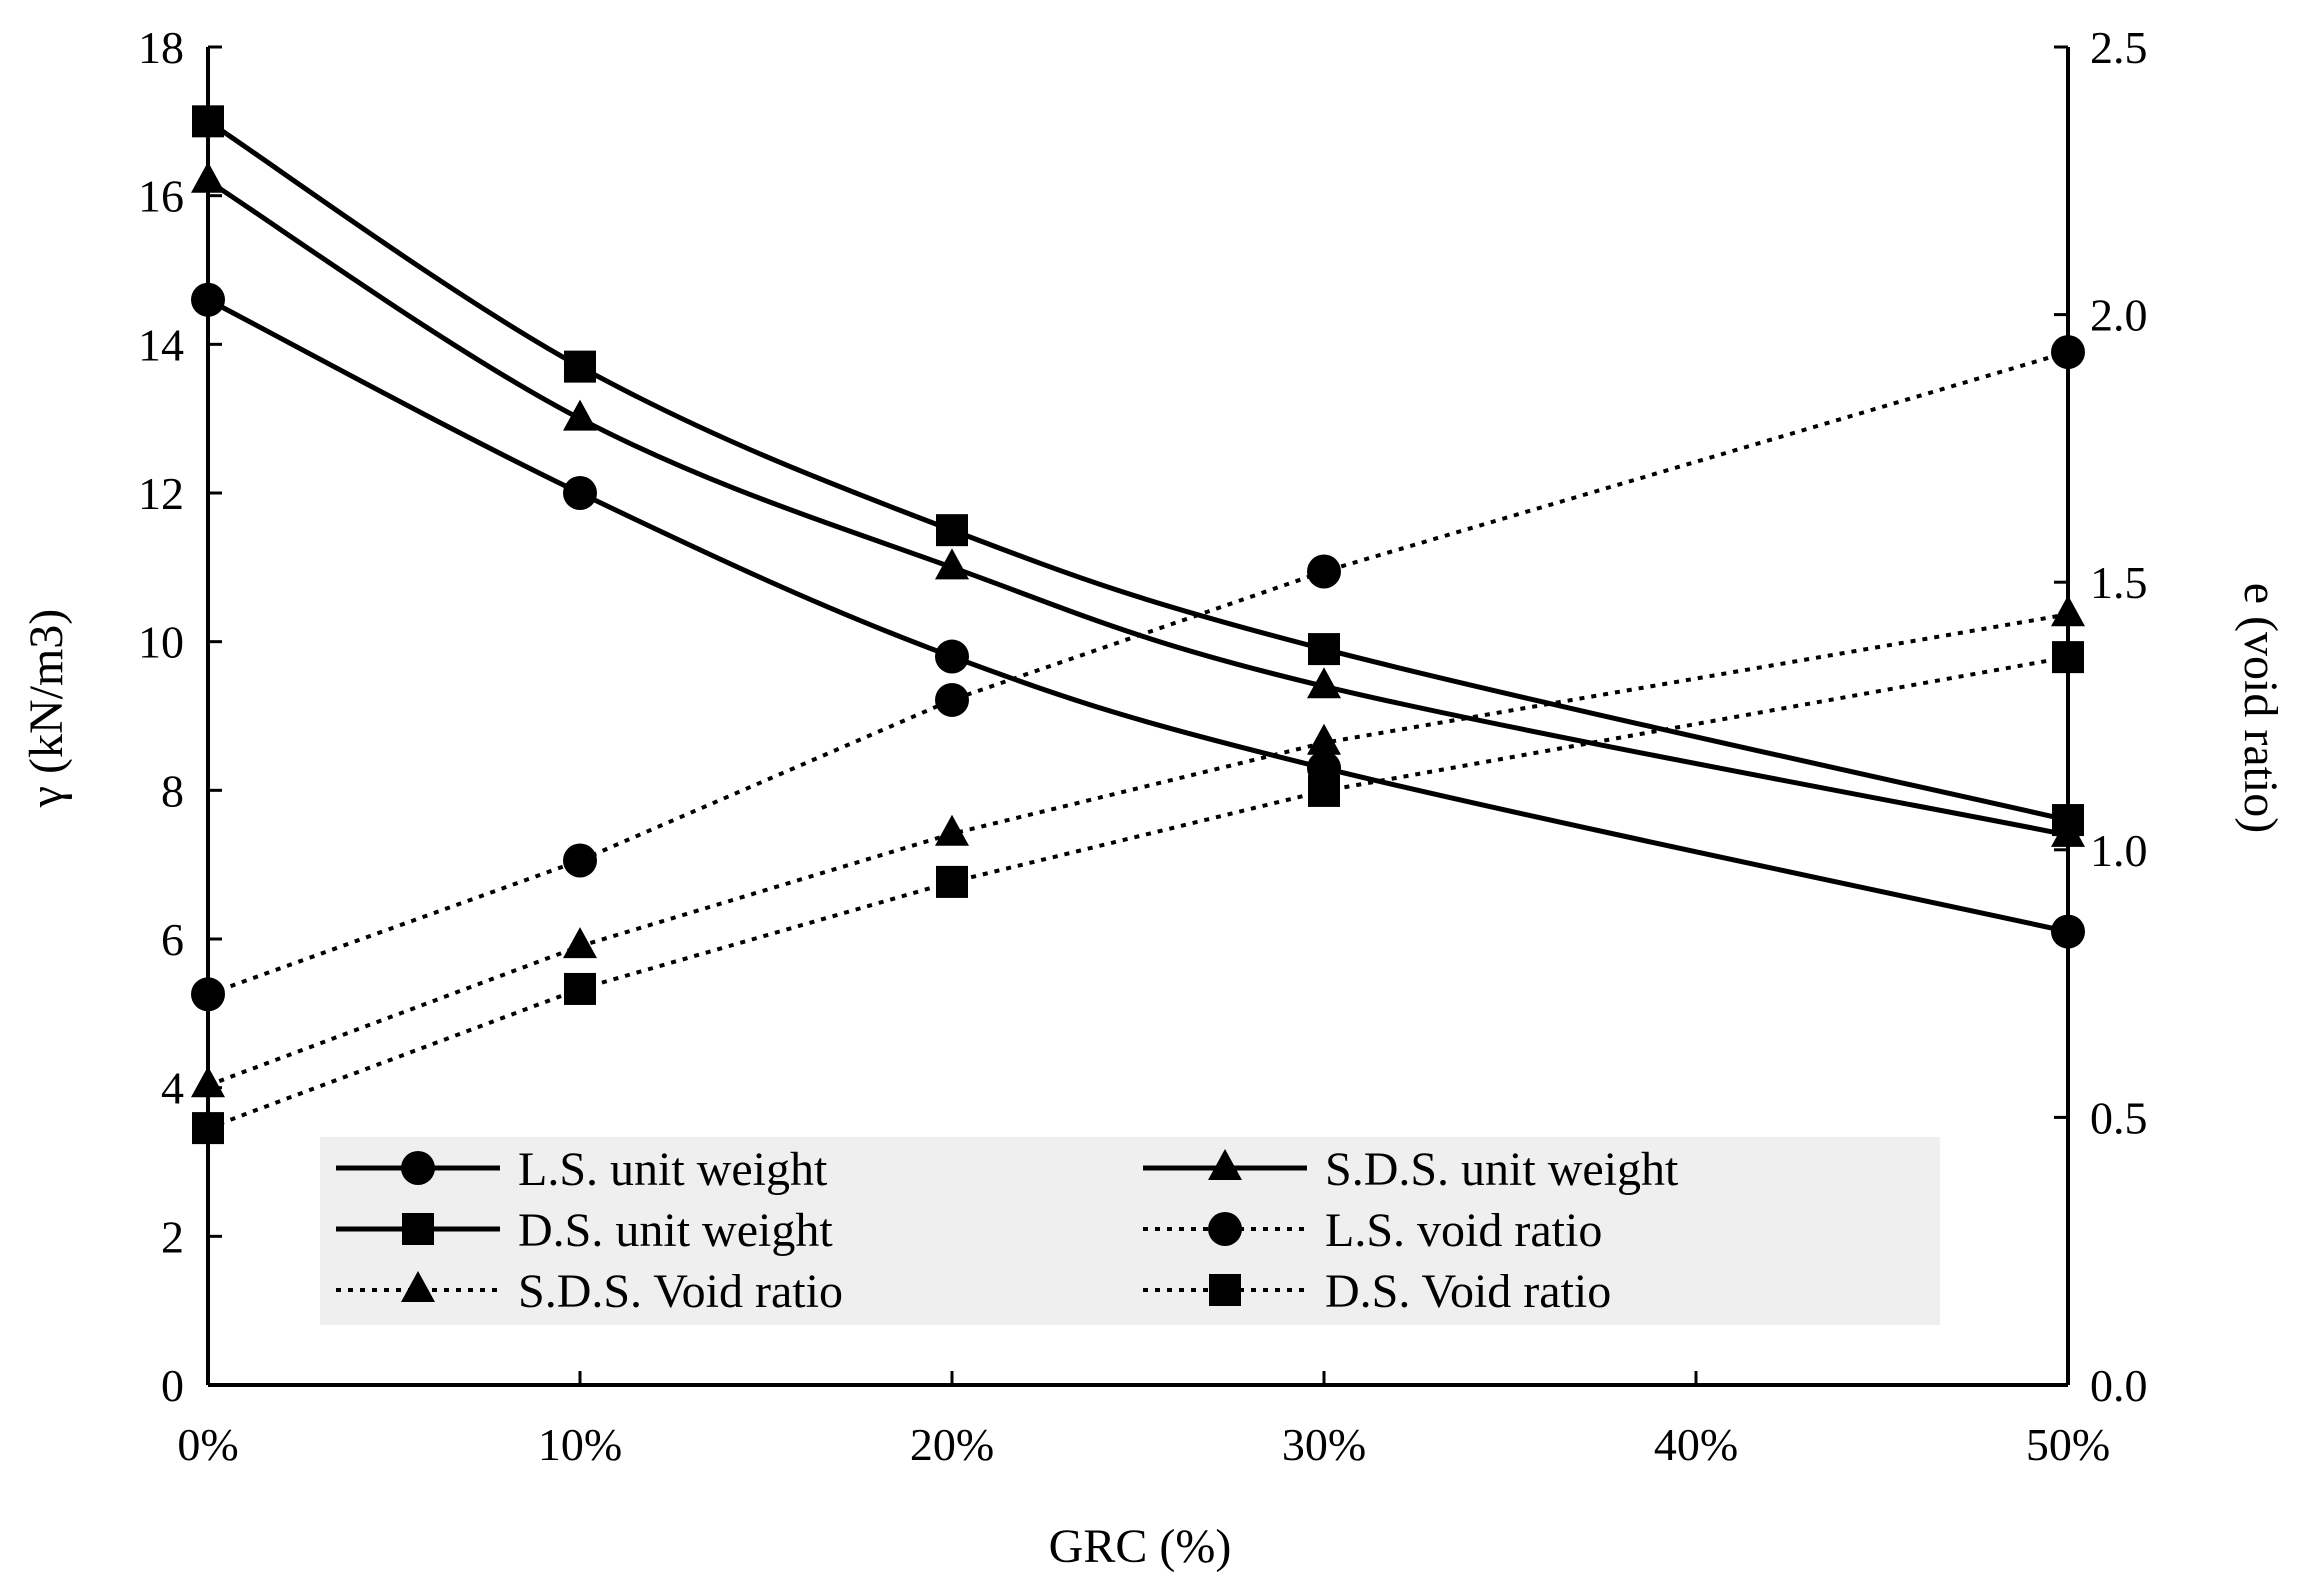  Describe the element at coordinates (161, 493) in the screenshot. I see `y-tick-label: 12` at that location.